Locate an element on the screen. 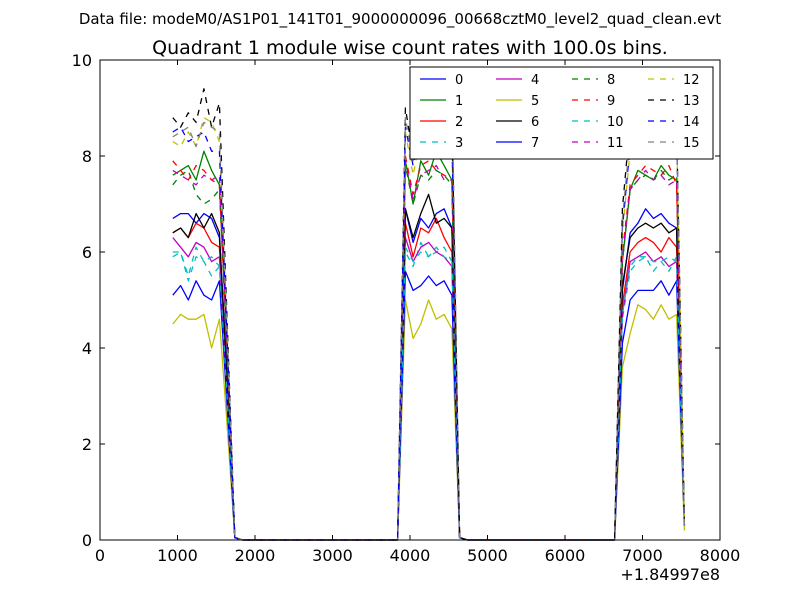 Image resolution: width=800 pixels, height=600 pixels. x-tick-label: 5000 is located at coordinates (487, 555).